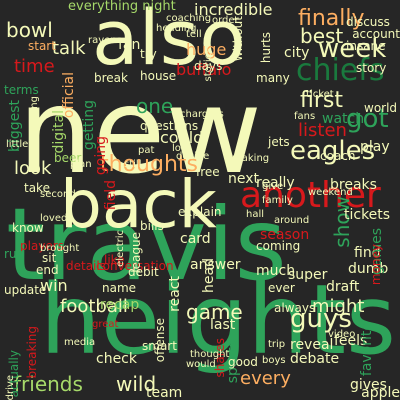  I want to click on cloud-word: offense, so click(160, 340).